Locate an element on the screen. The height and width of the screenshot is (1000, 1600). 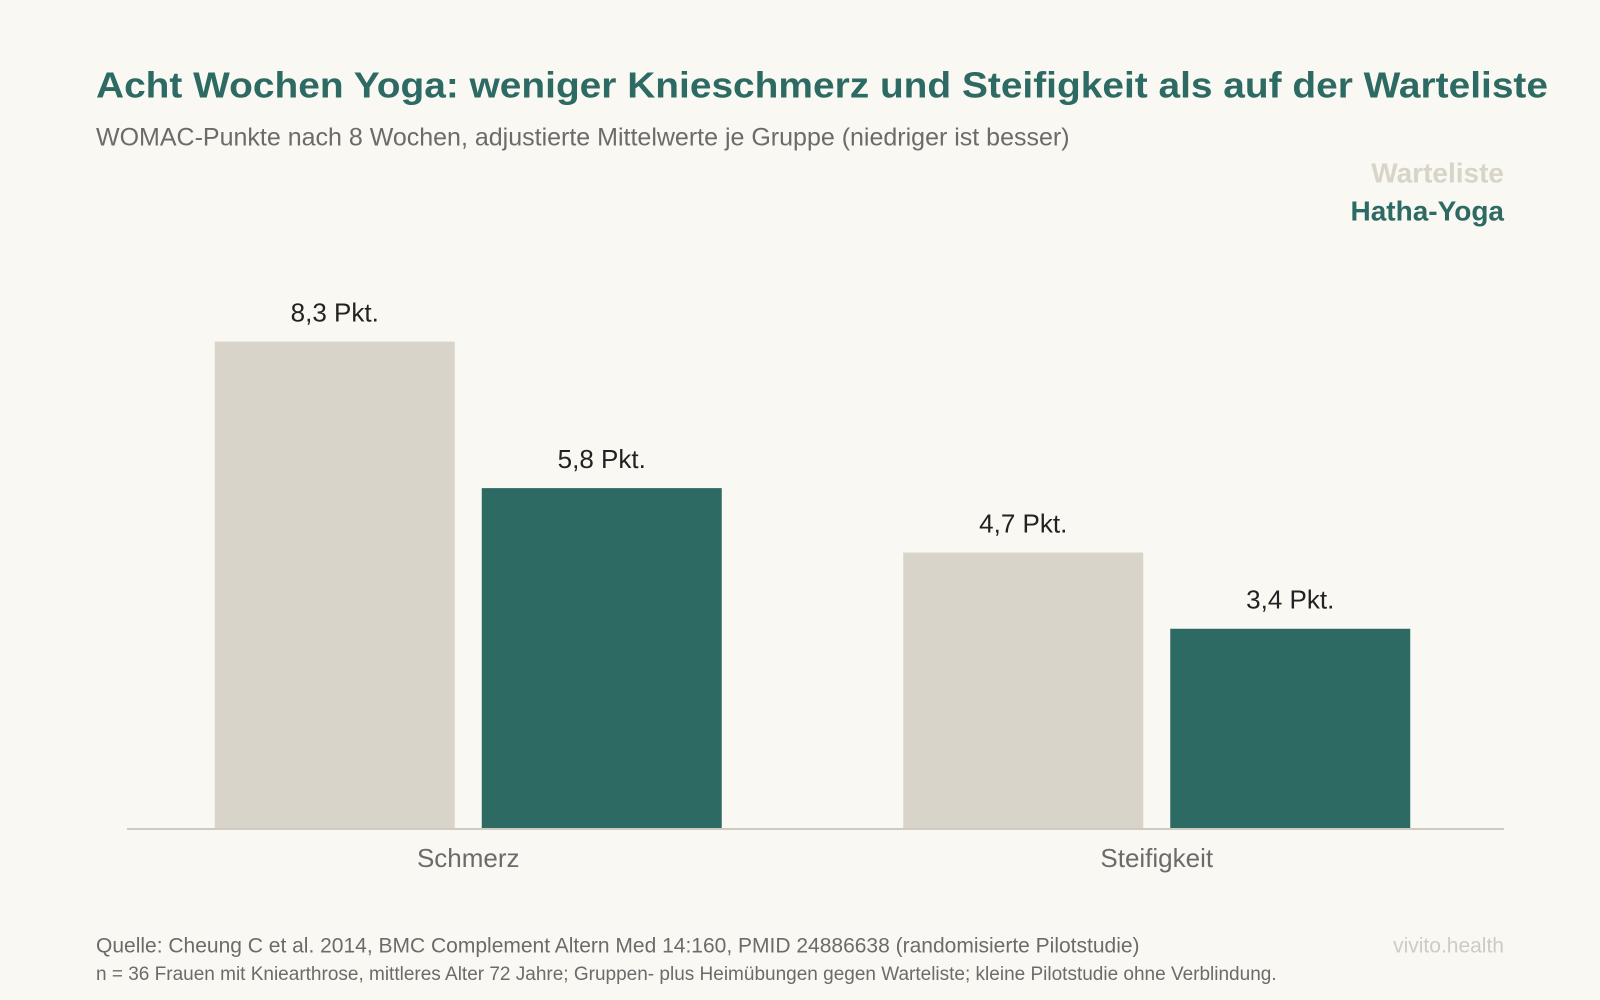
x-tick-label: Schmerz is located at coordinates (468, 858).